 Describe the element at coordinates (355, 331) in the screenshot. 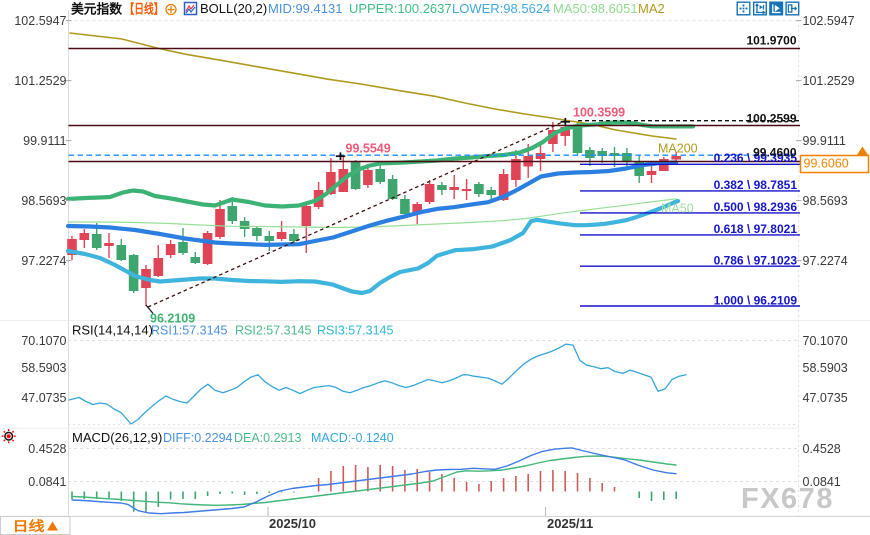

I see `svg-text: RSI3:57.3145` at that location.